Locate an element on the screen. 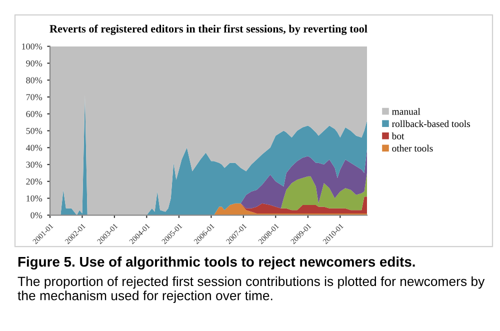 This screenshot has height=331, width=500. legend-label: rollback-based tools is located at coordinates (431, 124).